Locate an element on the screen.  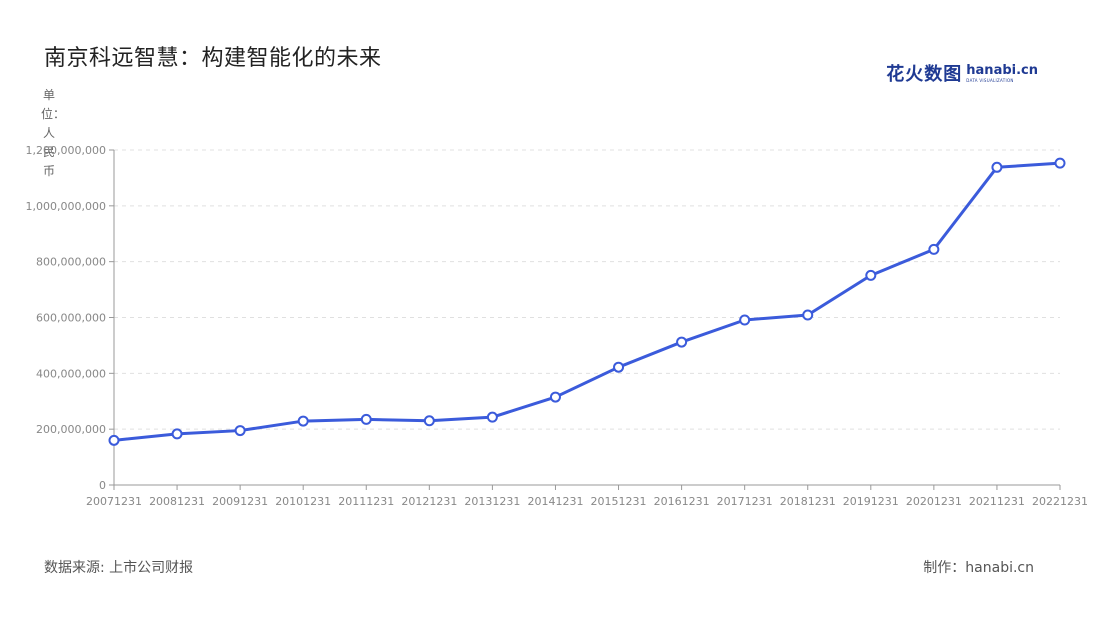
x-tick-label: 20151231 is located at coordinates (619, 501).